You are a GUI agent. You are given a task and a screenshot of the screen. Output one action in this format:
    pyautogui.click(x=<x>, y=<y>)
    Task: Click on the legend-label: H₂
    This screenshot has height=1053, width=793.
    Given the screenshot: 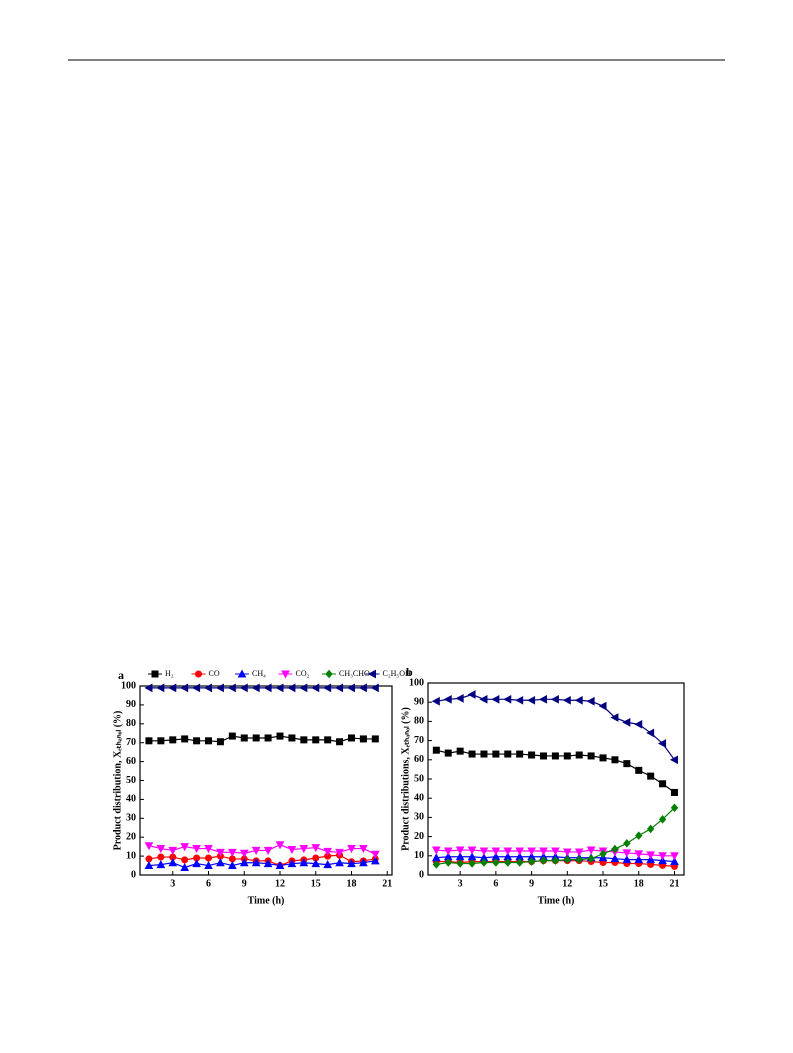 What is the action you would take?
    pyautogui.click(x=169, y=673)
    